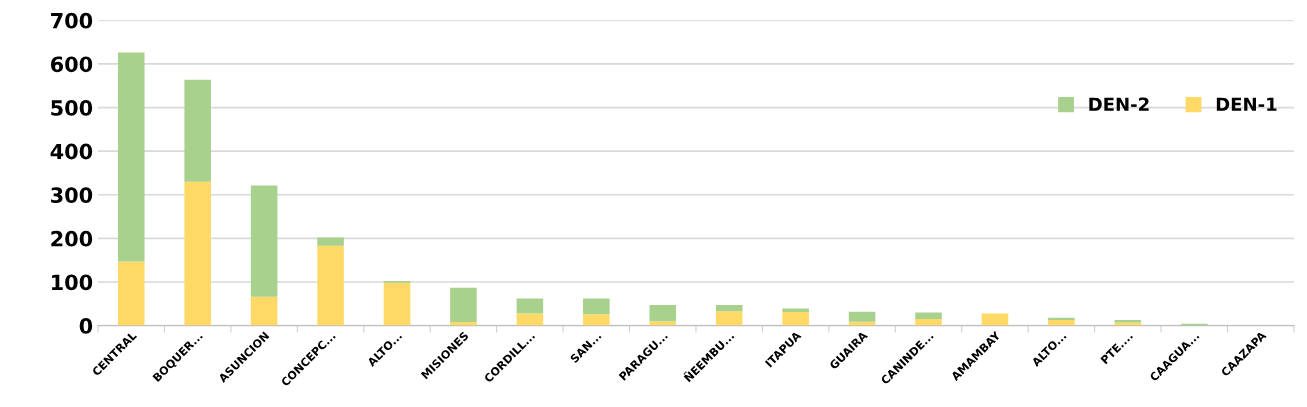 This screenshot has width=1307, height=407. I want to click on y-tick-label: 0, so click(86, 326).